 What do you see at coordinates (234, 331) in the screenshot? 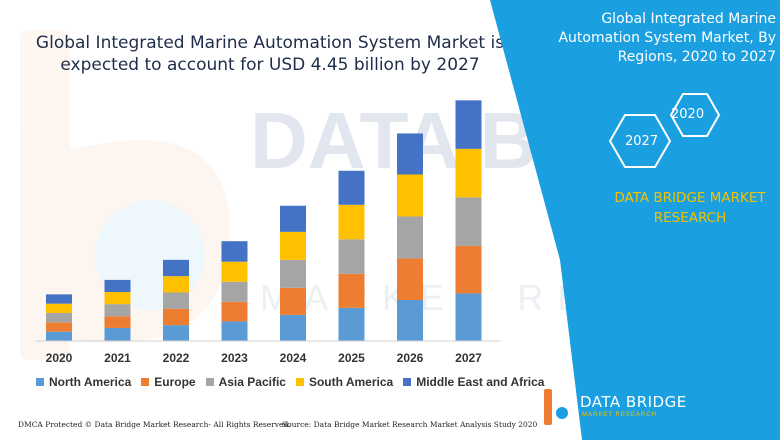
I see `bar-north-america-2023` at bounding box center [234, 331].